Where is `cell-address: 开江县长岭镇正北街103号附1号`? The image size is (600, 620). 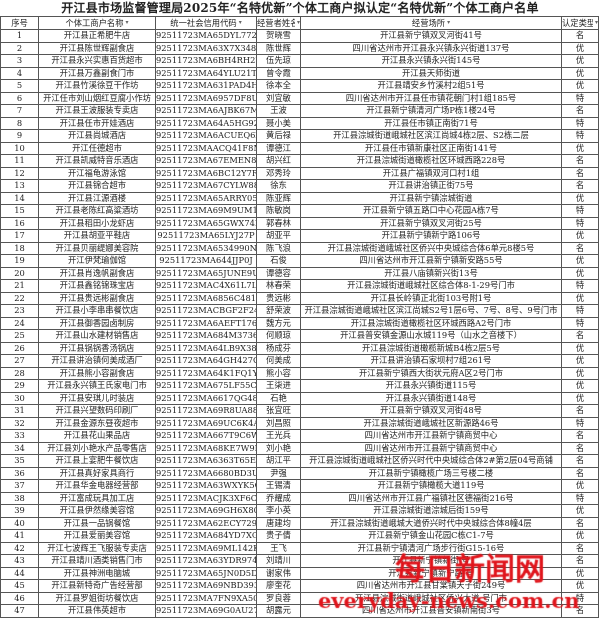 cell-address: 开江县长岭镇正北街103号附1号 is located at coordinates (431, 298).